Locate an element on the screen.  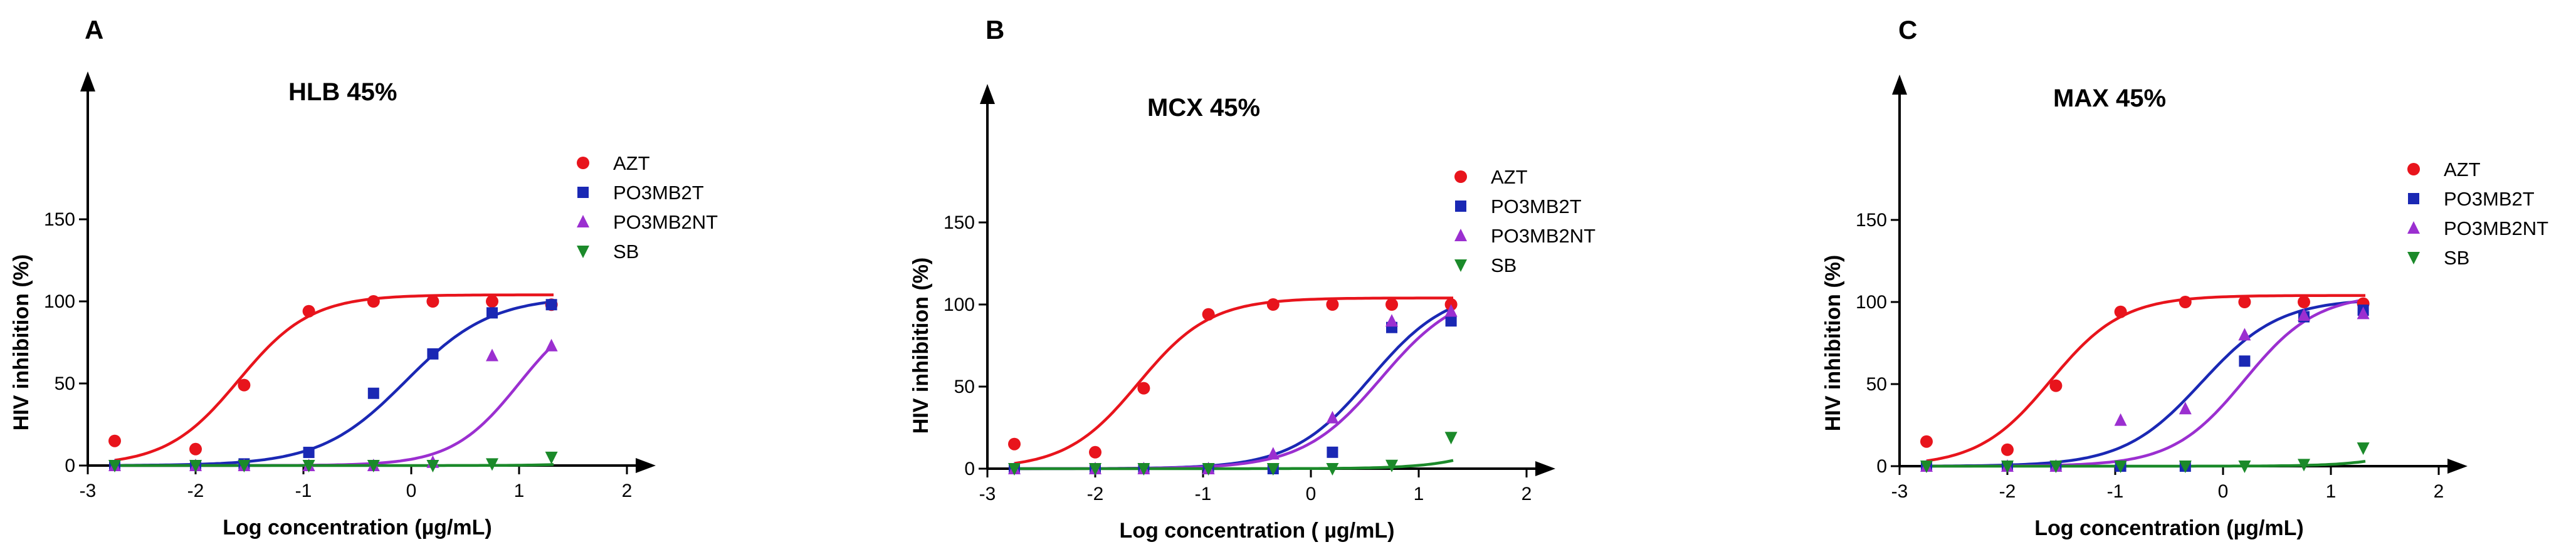
chart-title: HLB 45% is located at coordinates (342, 92).